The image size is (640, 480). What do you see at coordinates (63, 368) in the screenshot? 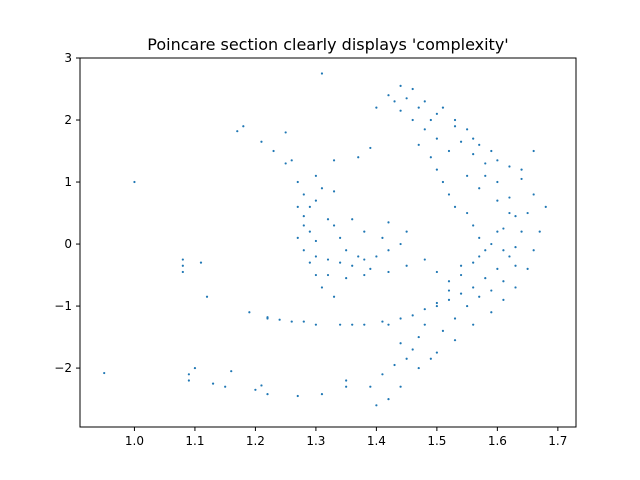
I see `y-tick-label: −2` at bounding box center [63, 368].